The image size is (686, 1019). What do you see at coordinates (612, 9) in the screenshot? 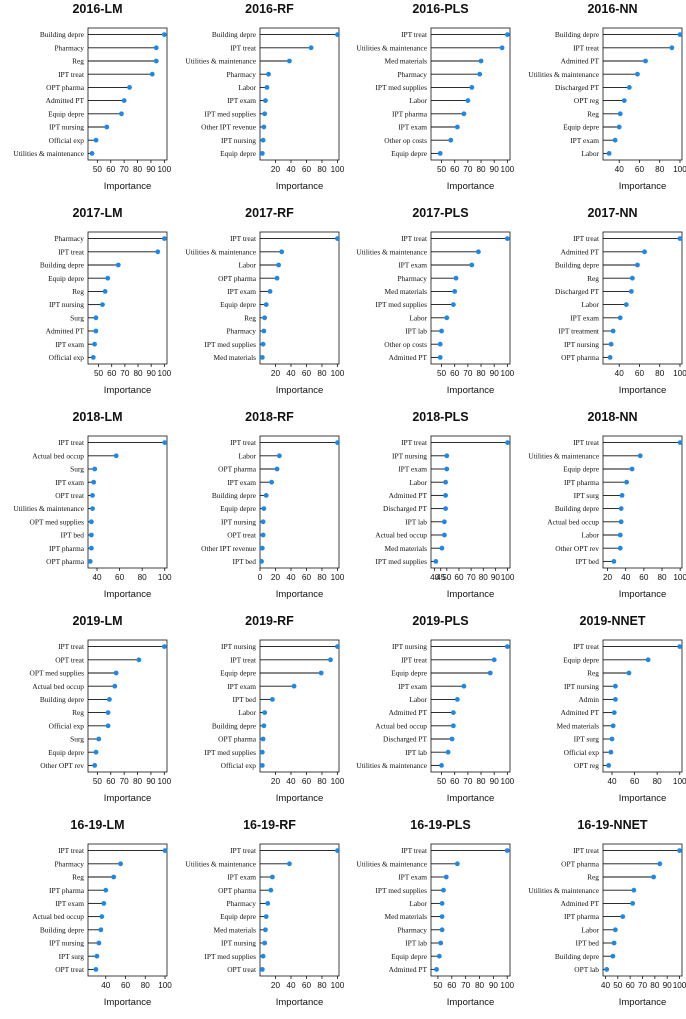
I see `chart-title: 2016-NN` at bounding box center [612, 9].